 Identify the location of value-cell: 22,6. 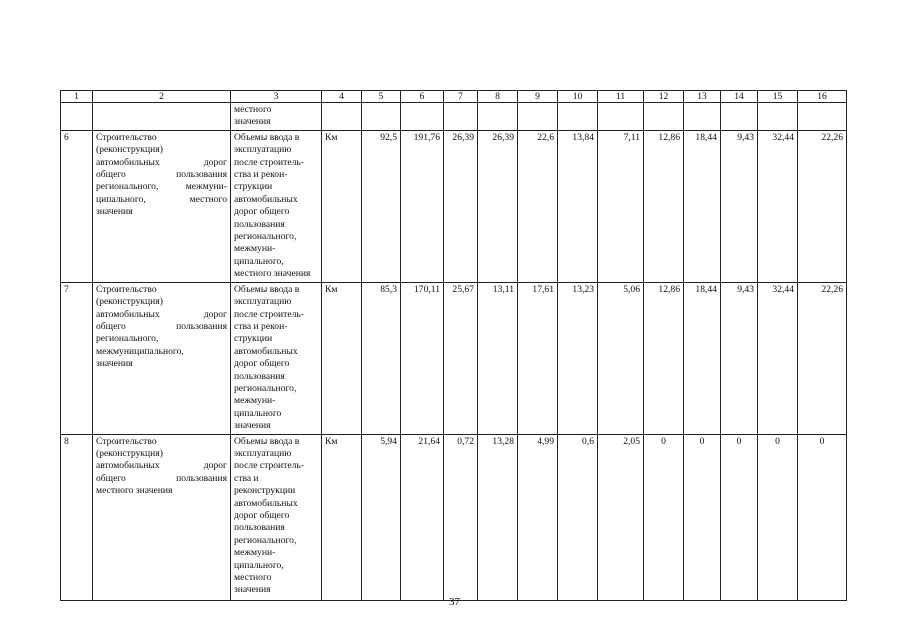
(537, 206).